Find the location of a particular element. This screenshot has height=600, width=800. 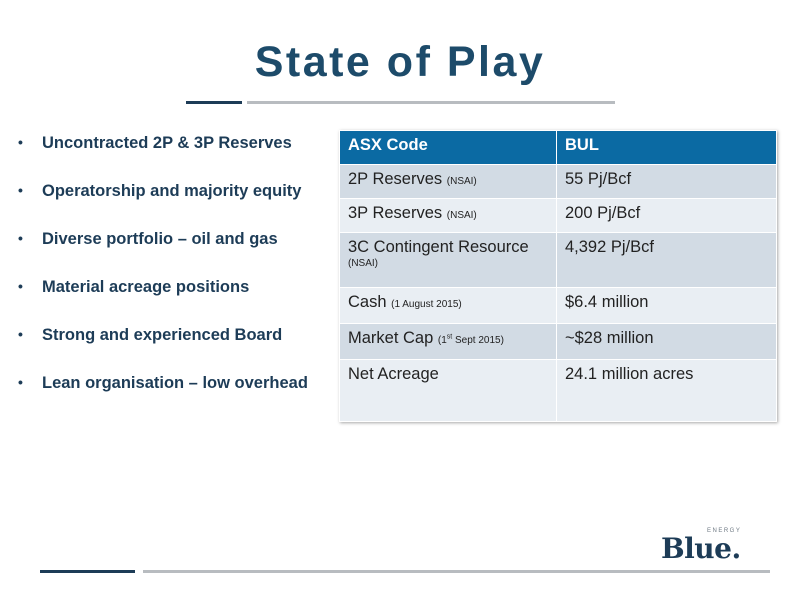

row-label: 3P Reserves is located at coordinates (395, 213).